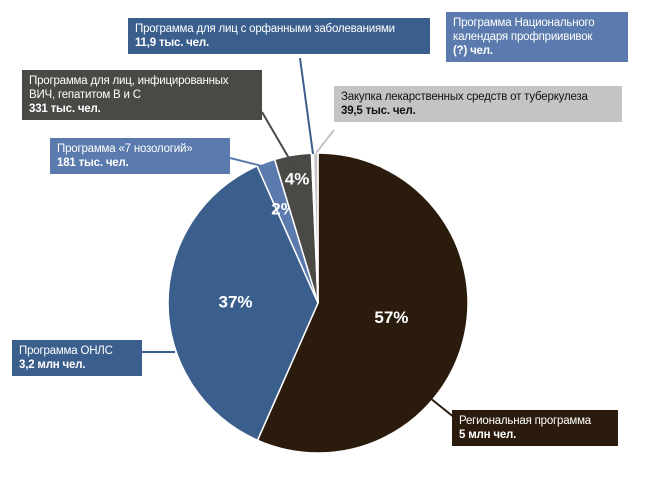 The image size is (646, 479). Describe the element at coordinates (473, 51) in the screenshot. I see `callout-count: (?) чел.` at that location.